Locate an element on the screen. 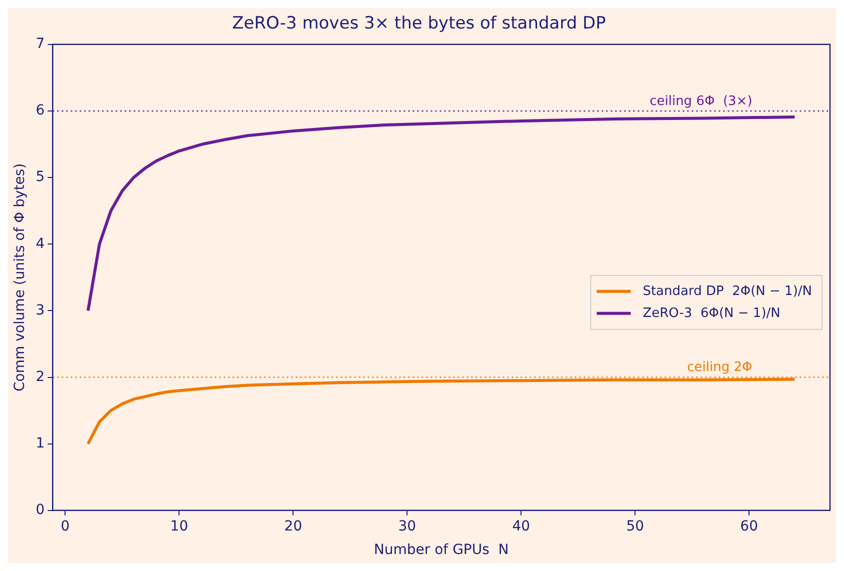 The height and width of the screenshot is (571, 844). x-tick-label: 50 is located at coordinates (635, 526).